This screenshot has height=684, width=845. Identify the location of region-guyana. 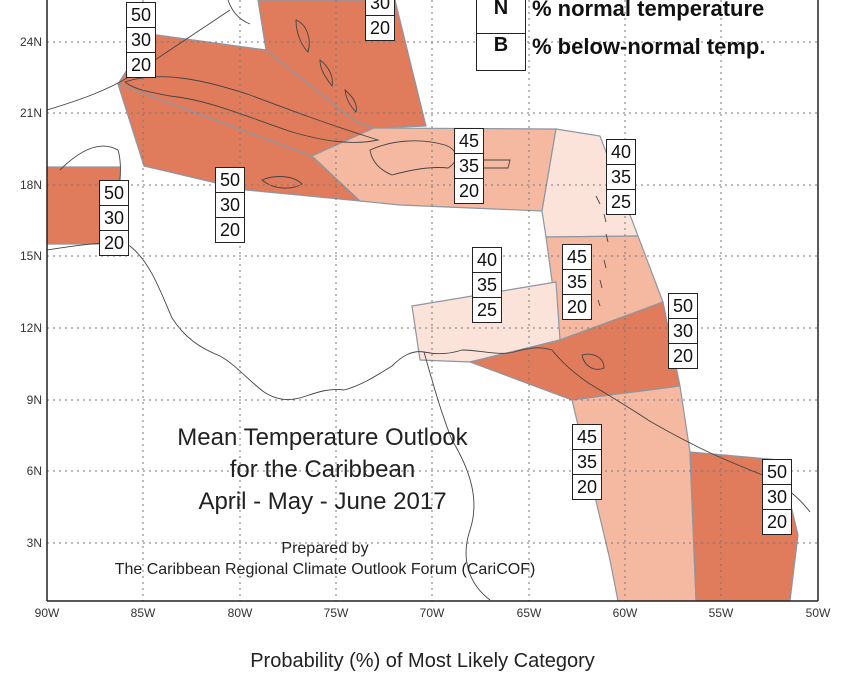
(634, 493).